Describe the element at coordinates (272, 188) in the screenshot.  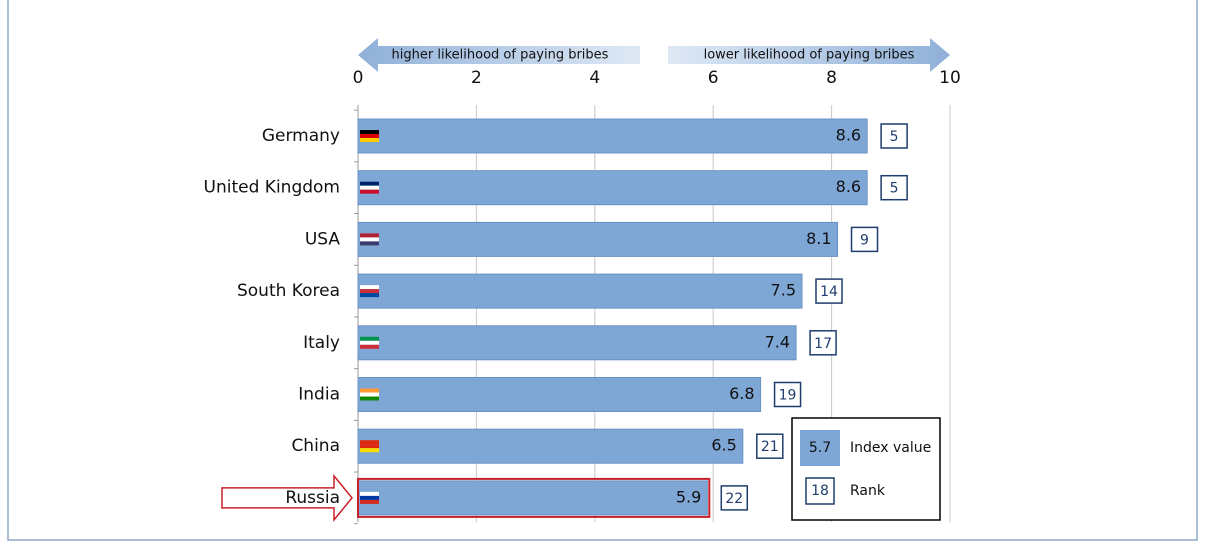
I see `y-tick-label: United Kingdom` at that location.